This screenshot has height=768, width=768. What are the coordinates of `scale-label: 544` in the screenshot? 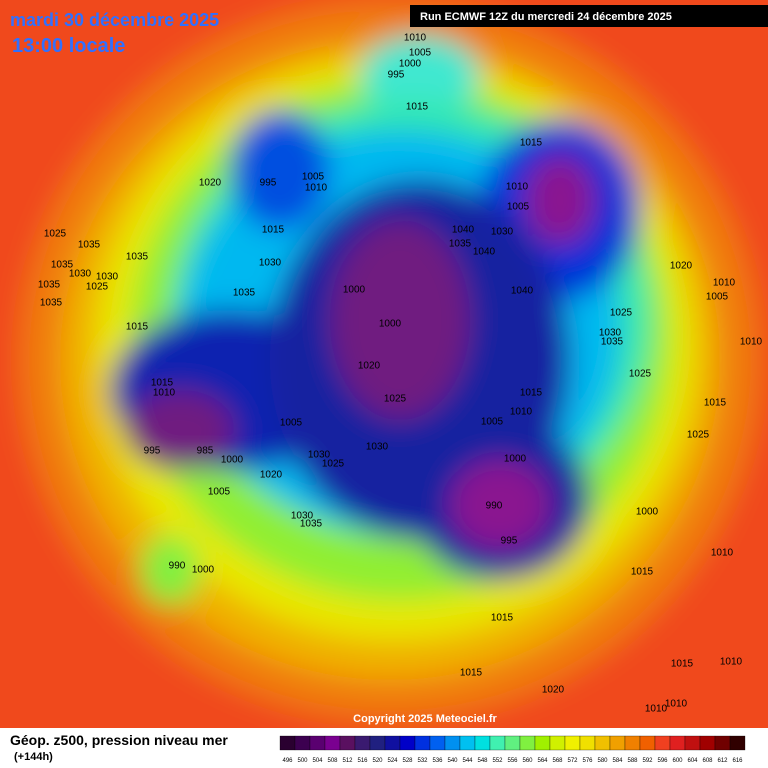 It's located at (467, 761).